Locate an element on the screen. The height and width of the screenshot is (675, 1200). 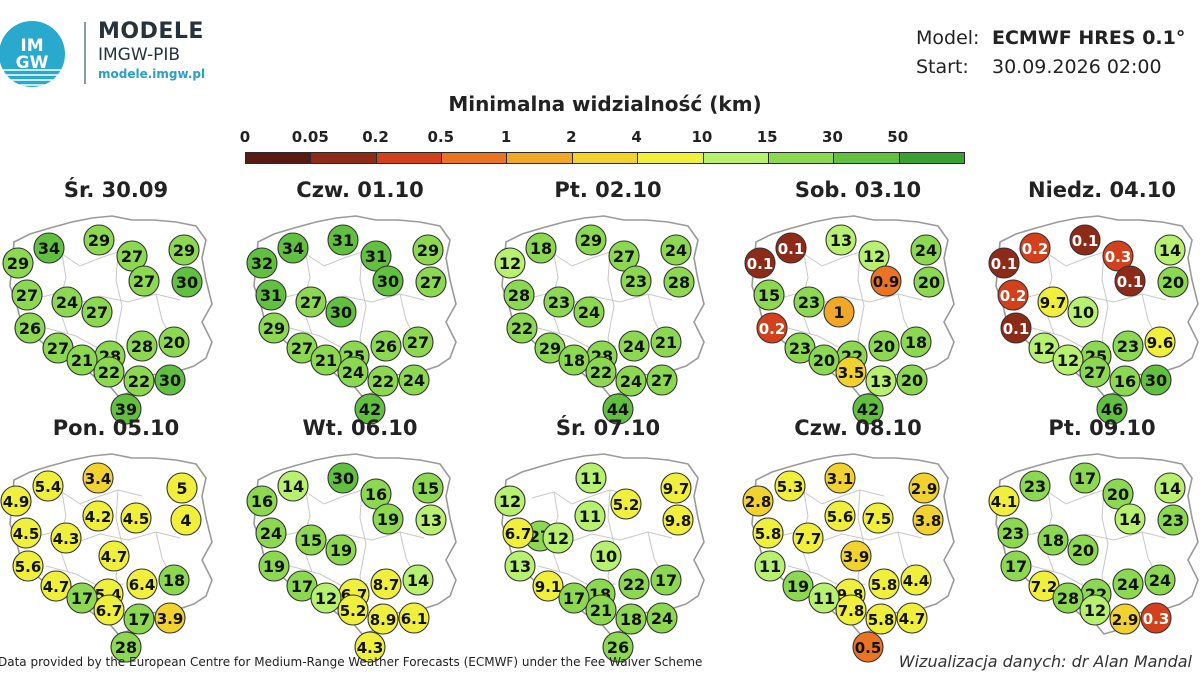
brand-url: modele.imgw.pl is located at coordinates (152, 74).